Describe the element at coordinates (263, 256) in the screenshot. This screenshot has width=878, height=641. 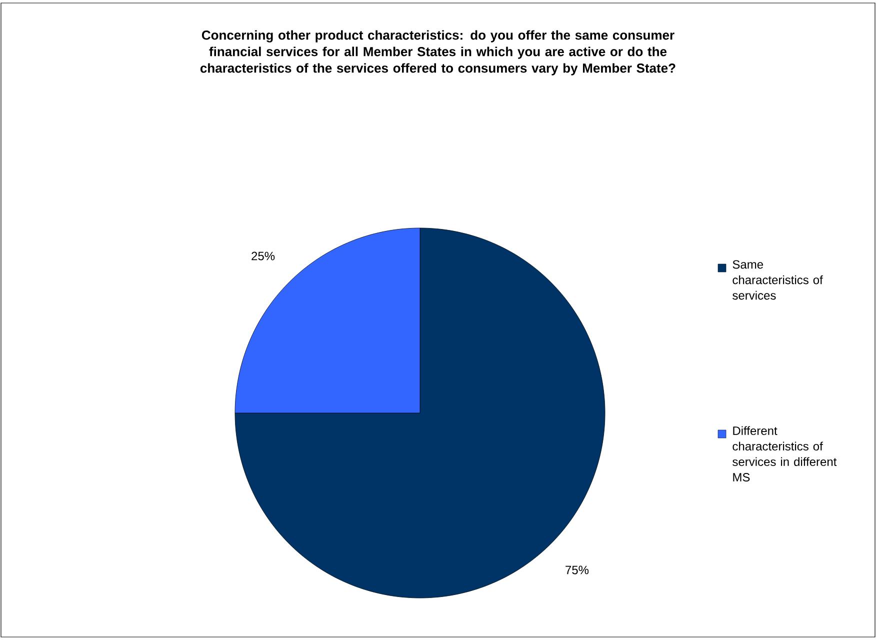
I see `data-label: 25%` at that location.